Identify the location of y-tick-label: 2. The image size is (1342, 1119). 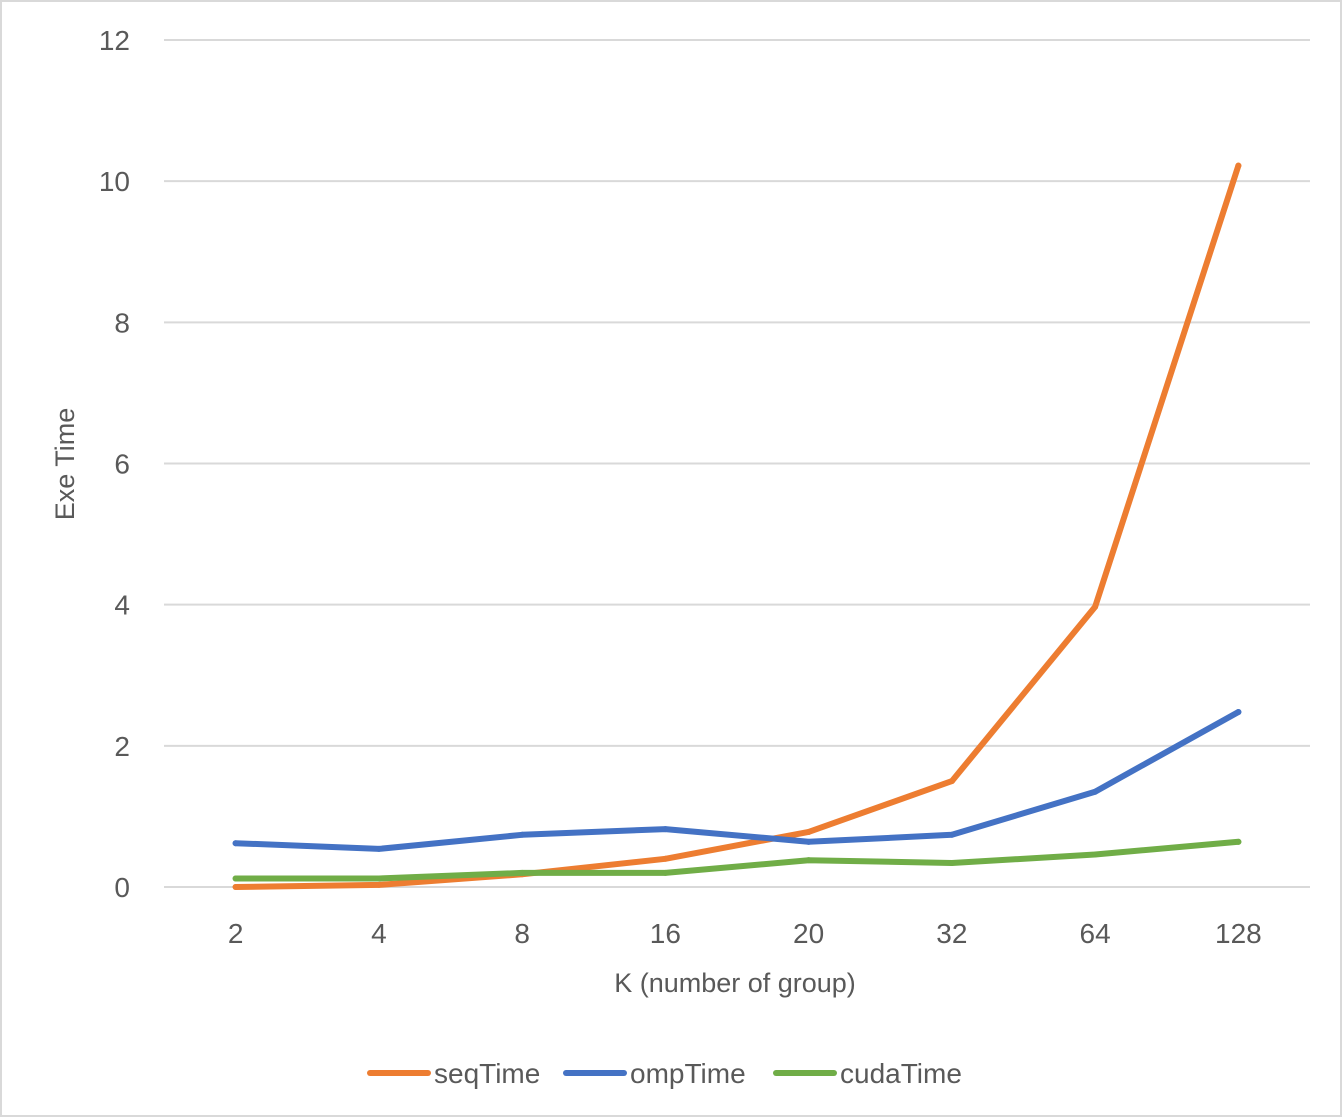
(122, 746).